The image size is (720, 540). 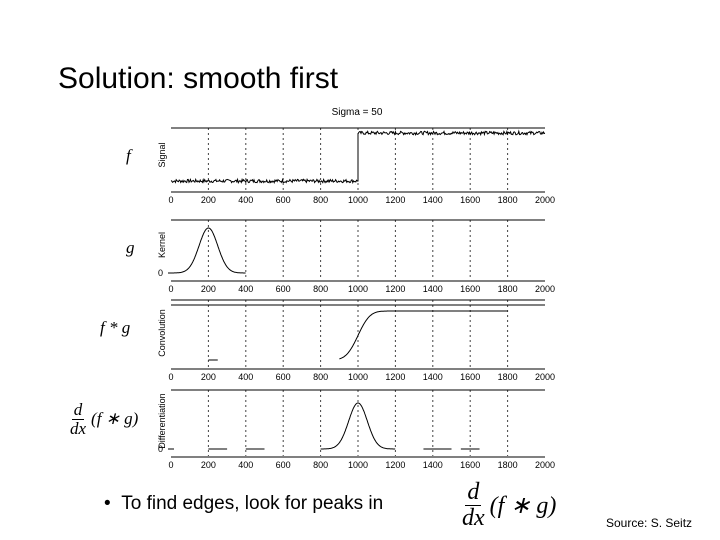 I want to click on derivative-denominator: dx, so click(x=78, y=428).